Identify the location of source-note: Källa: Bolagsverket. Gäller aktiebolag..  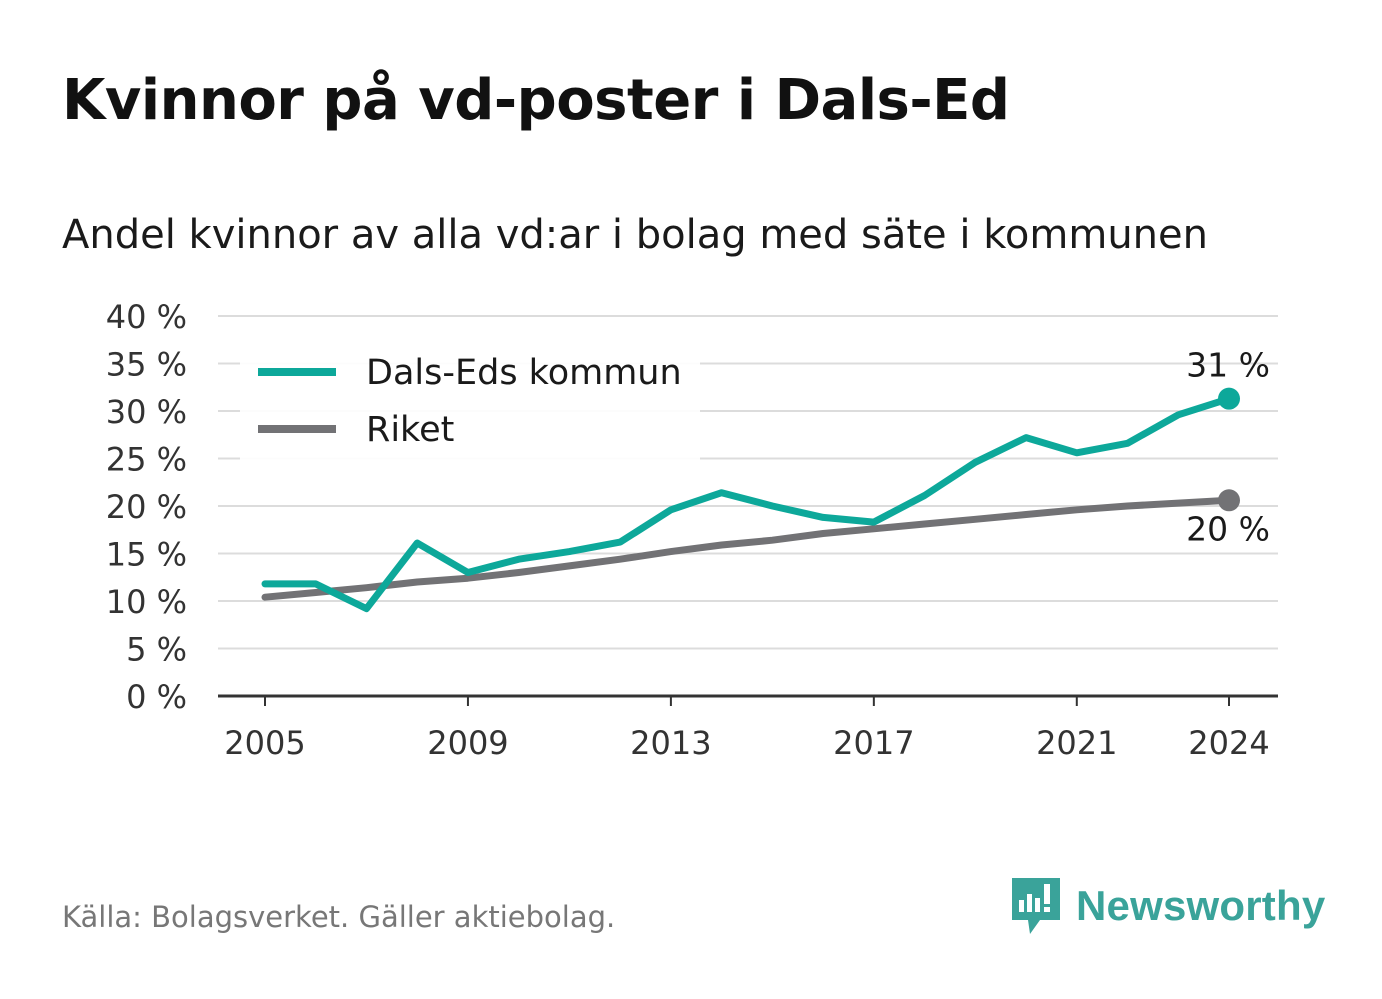
(339, 917).